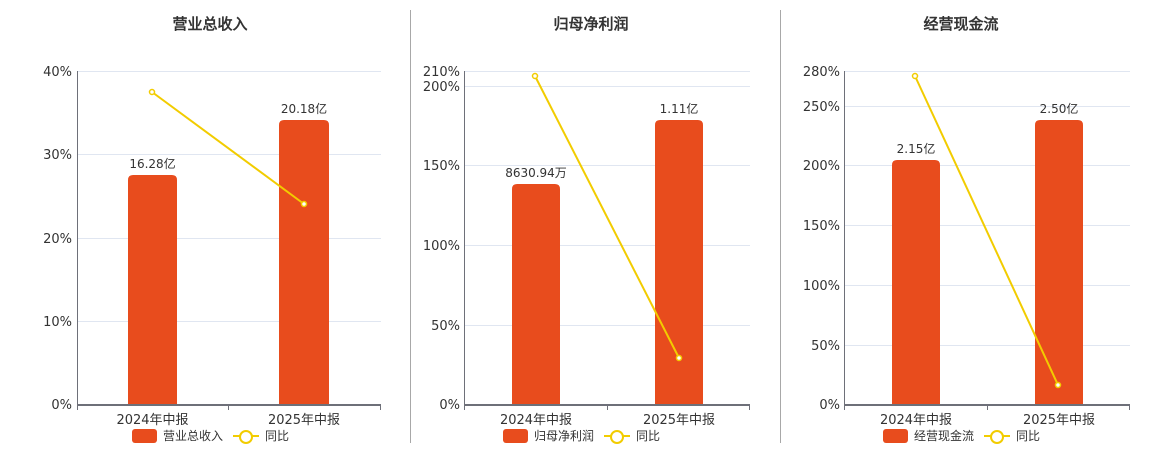 Image resolution: width=1160 pixels, height=450 pixels. I want to click on y-axis-labels: 0% 10% 20% 30% 40%, so click(57, 239).